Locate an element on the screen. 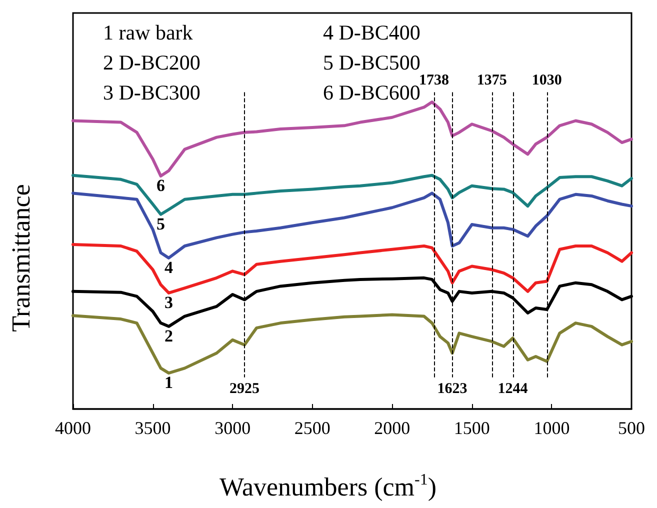 This screenshot has width=657, height=508. ref-line-label: 2925 is located at coordinates (245, 388).